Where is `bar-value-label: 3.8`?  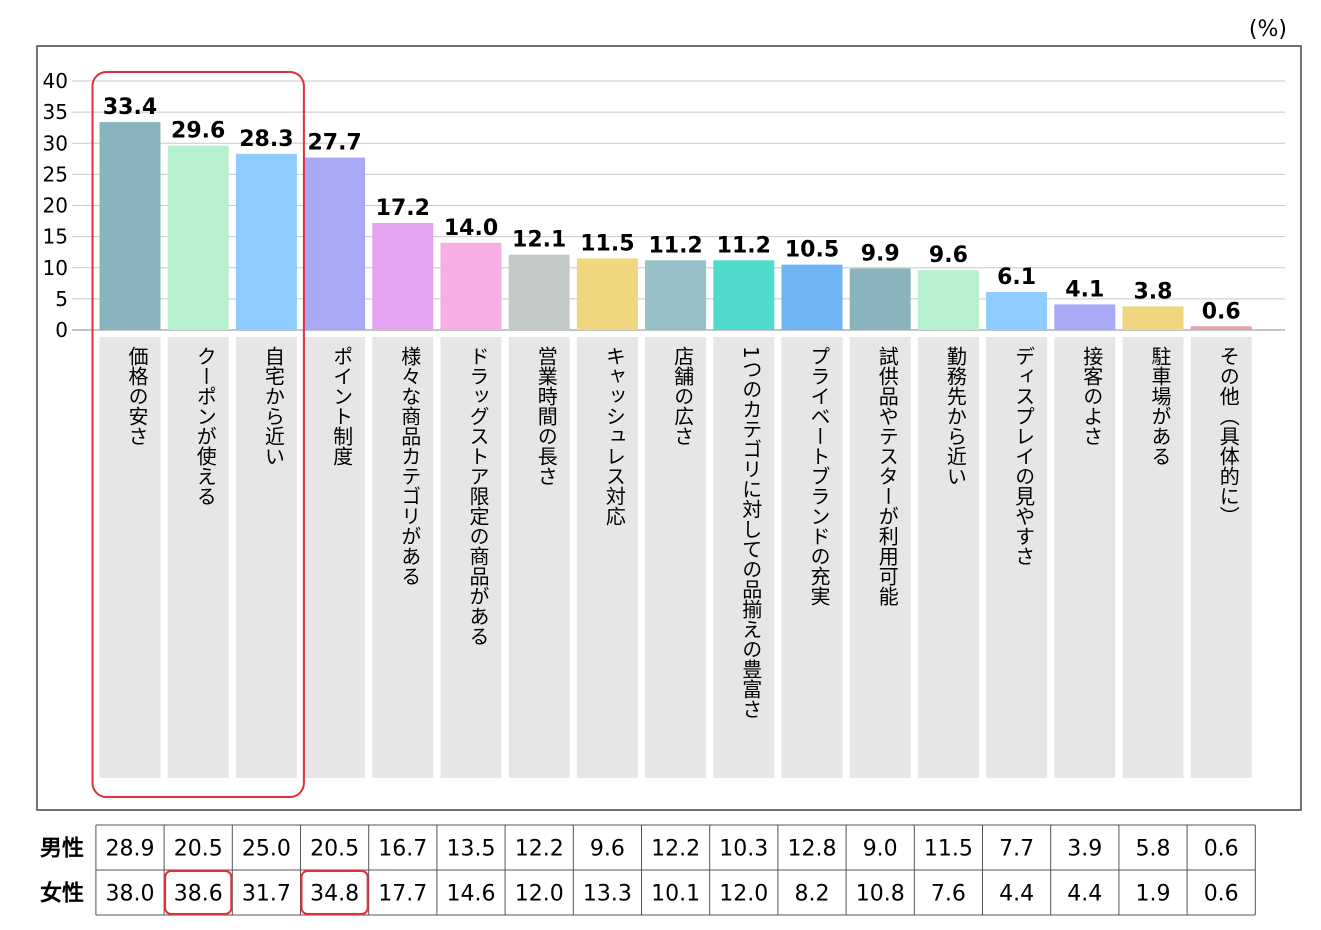
bar-value-label: 3.8 is located at coordinates (1153, 291).